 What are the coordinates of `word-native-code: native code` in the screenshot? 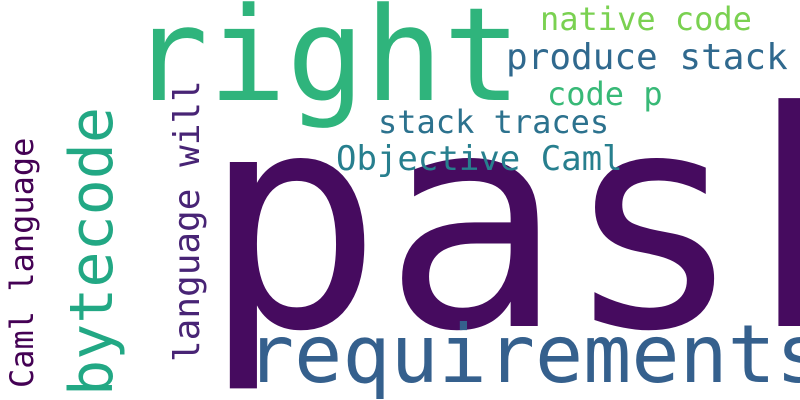 It's located at (646, 19).